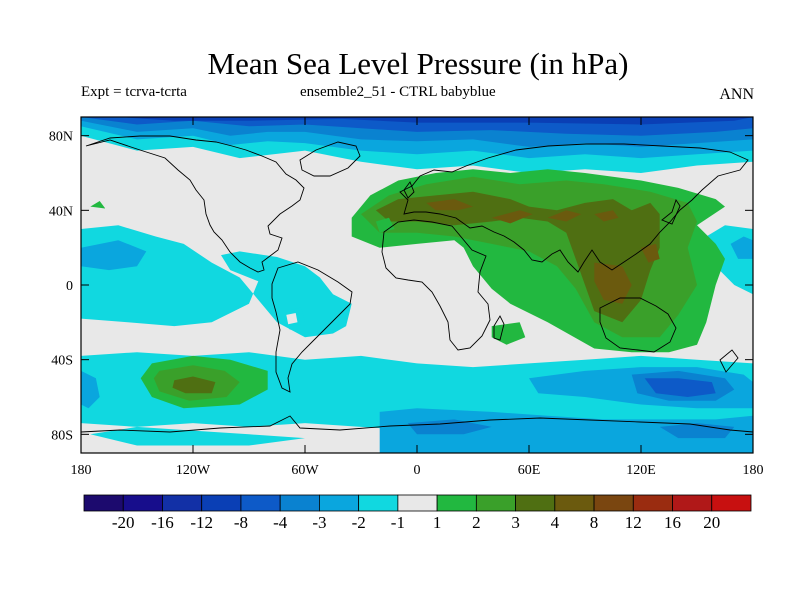 Image resolution: width=800 pixels, height=600 pixels. What do you see at coordinates (359, 522) in the screenshot?
I see `colorbar-label-6: -2` at bounding box center [359, 522].